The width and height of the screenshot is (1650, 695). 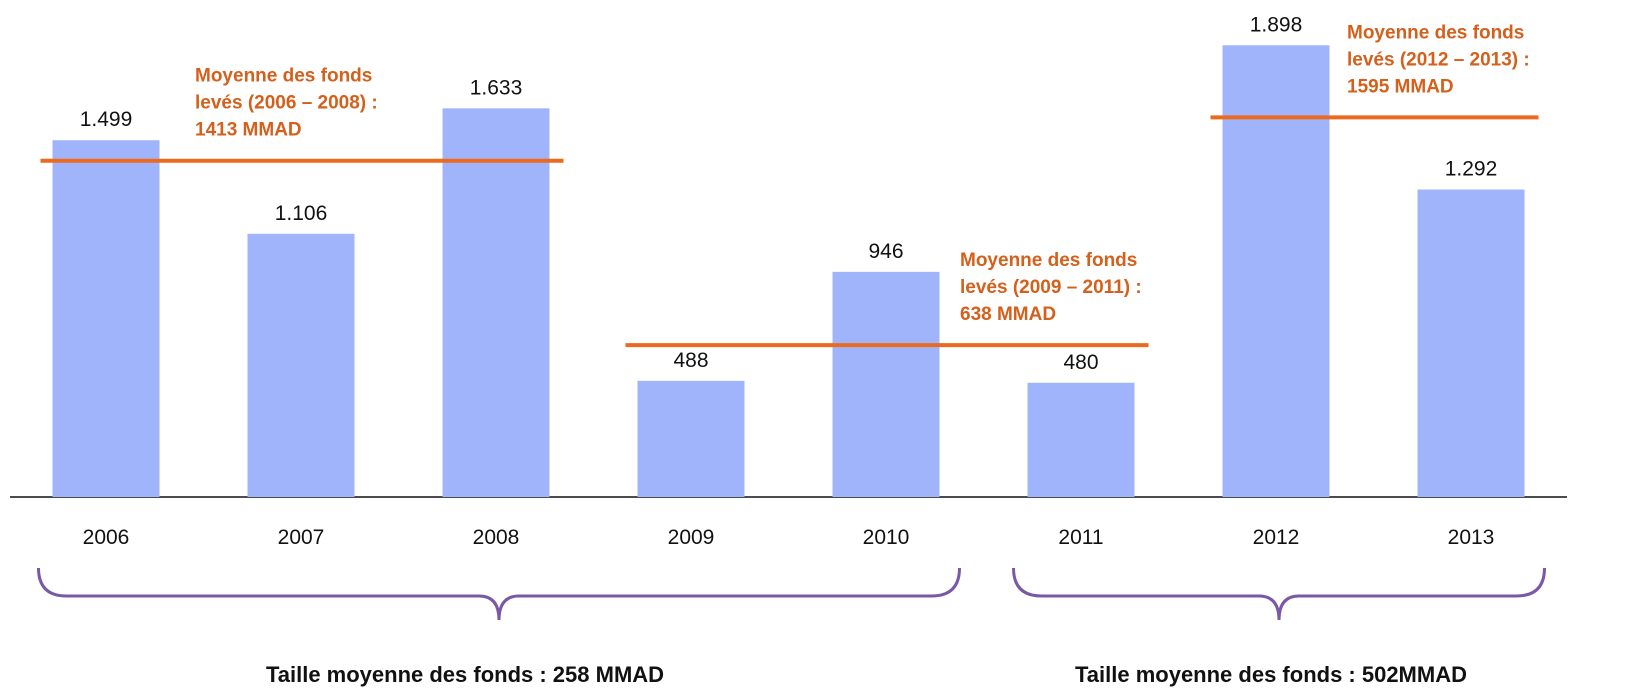 I want to click on average-label: 1413 MMAD, so click(x=248, y=130).